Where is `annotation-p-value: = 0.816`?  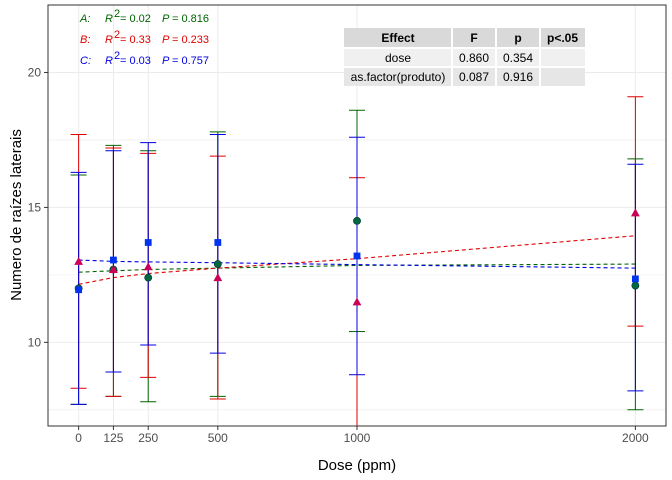
annotation-p-value: = 0.816 is located at coordinates (190, 19).